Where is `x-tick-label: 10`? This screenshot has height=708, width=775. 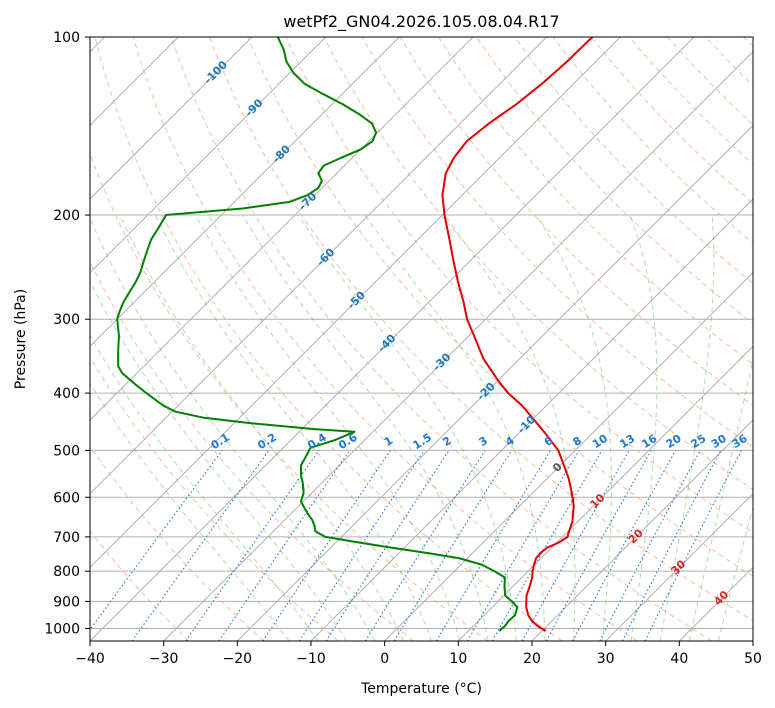 x-tick-label: 10 is located at coordinates (458, 659).